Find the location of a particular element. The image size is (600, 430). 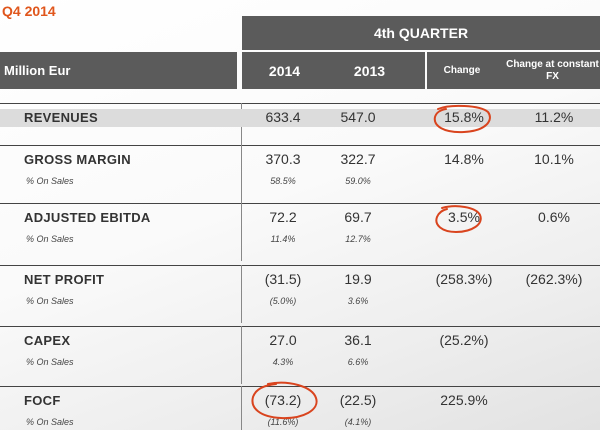

year-columns-header: 2014 2013 is located at coordinates (333, 70).